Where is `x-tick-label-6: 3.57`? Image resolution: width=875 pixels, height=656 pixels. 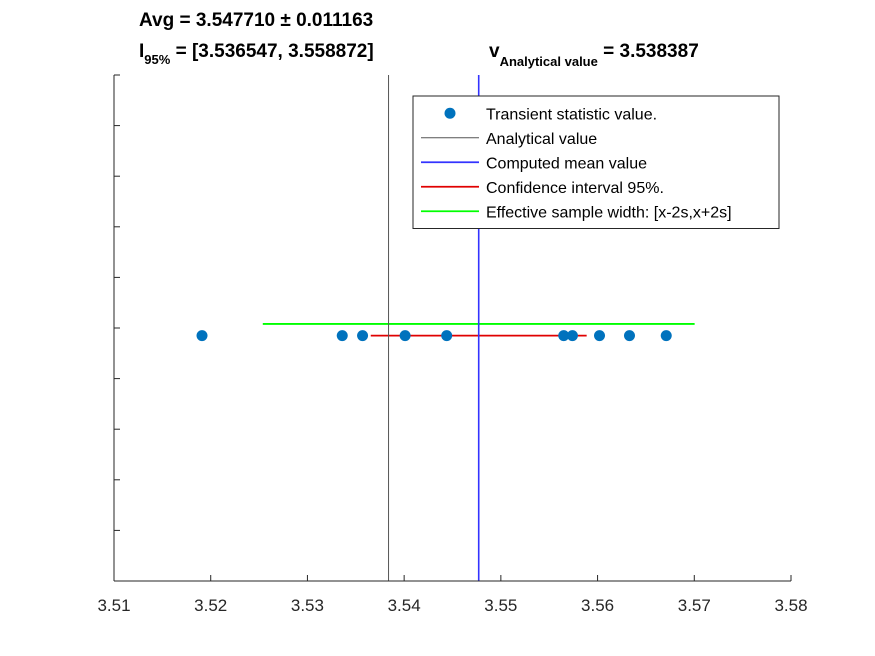 x-tick-label-6: 3.57 is located at coordinates (694, 605).